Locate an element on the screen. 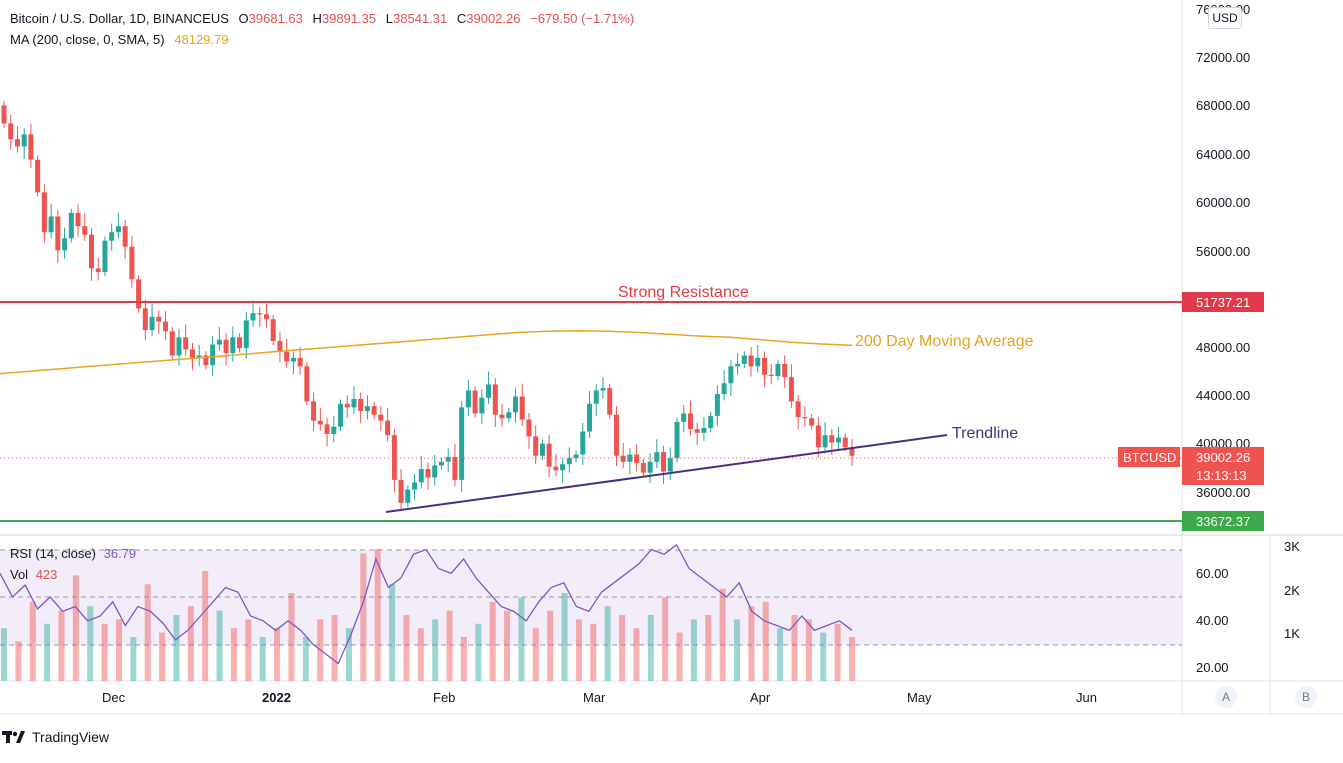  last-price-tag is located at coordinates (1223, 466).